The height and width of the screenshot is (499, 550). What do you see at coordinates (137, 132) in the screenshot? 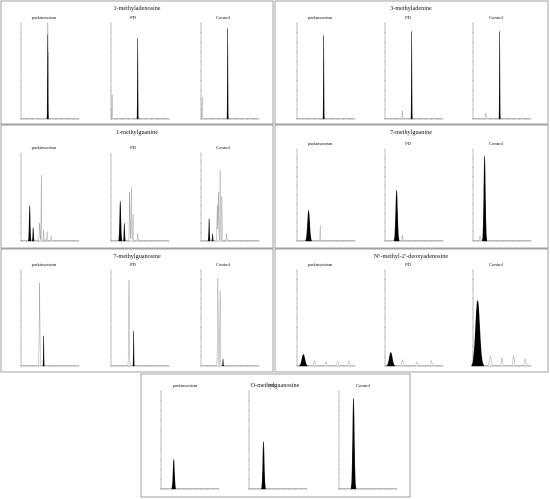
I see `panel-title: 1-methylguanine` at bounding box center [137, 132].